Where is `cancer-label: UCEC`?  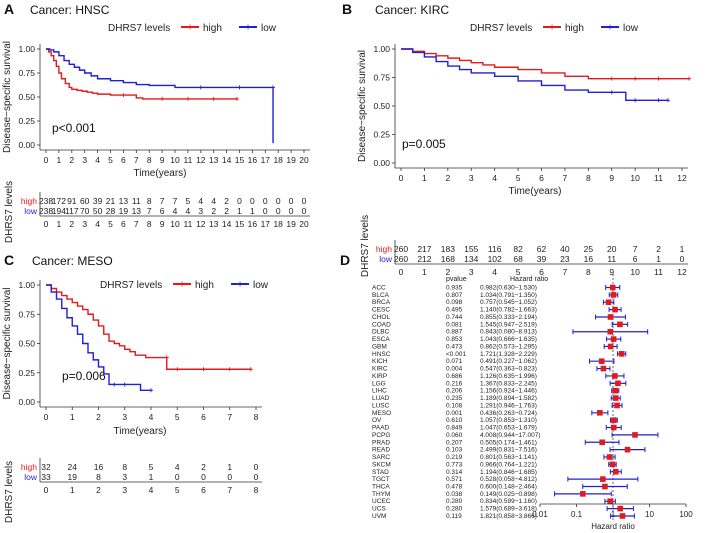
cancer-label: UCEC is located at coordinates (381, 501).